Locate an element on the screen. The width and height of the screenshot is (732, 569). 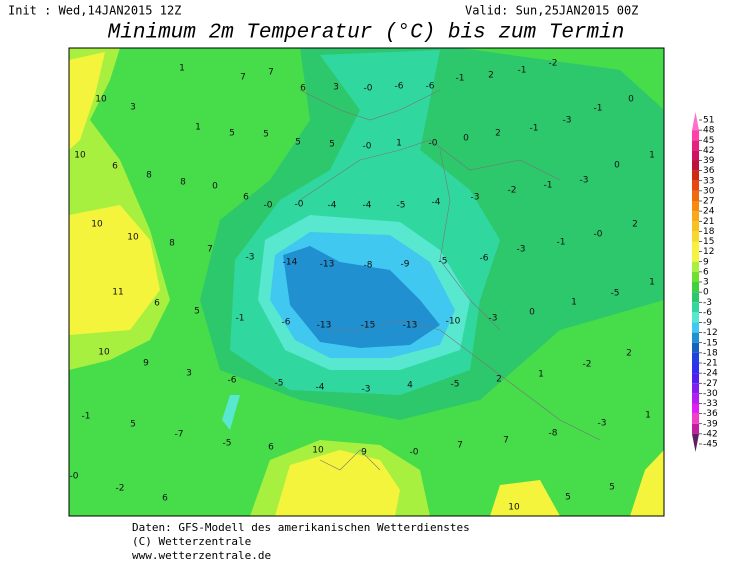
legend-label: -33 is located at coordinates (710, 404).